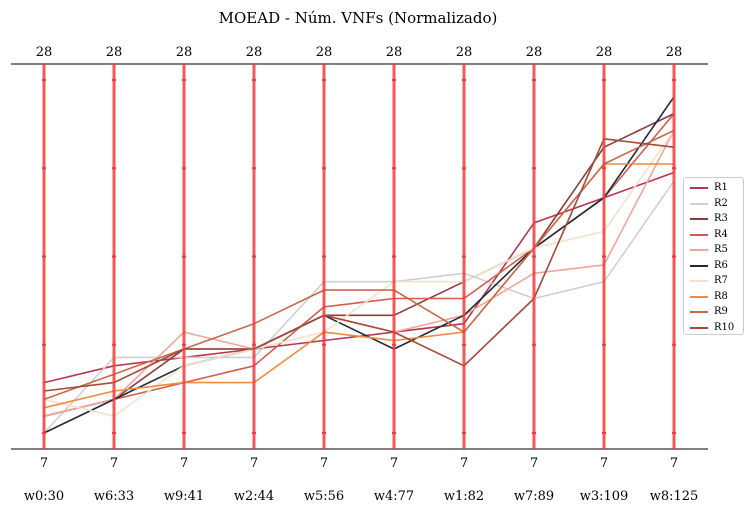 The image size is (753, 513). I want to click on axis-name-label: w3:109, so click(604, 496).